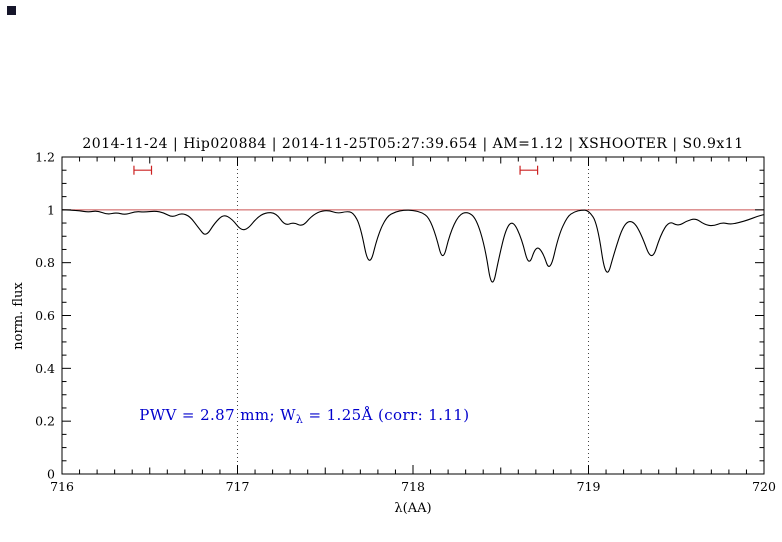 This screenshot has width=782, height=542. Describe the element at coordinates (217, 415) in the screenshot. I see `annotation-pre: PWV = 2.87 mm; W` at that location.